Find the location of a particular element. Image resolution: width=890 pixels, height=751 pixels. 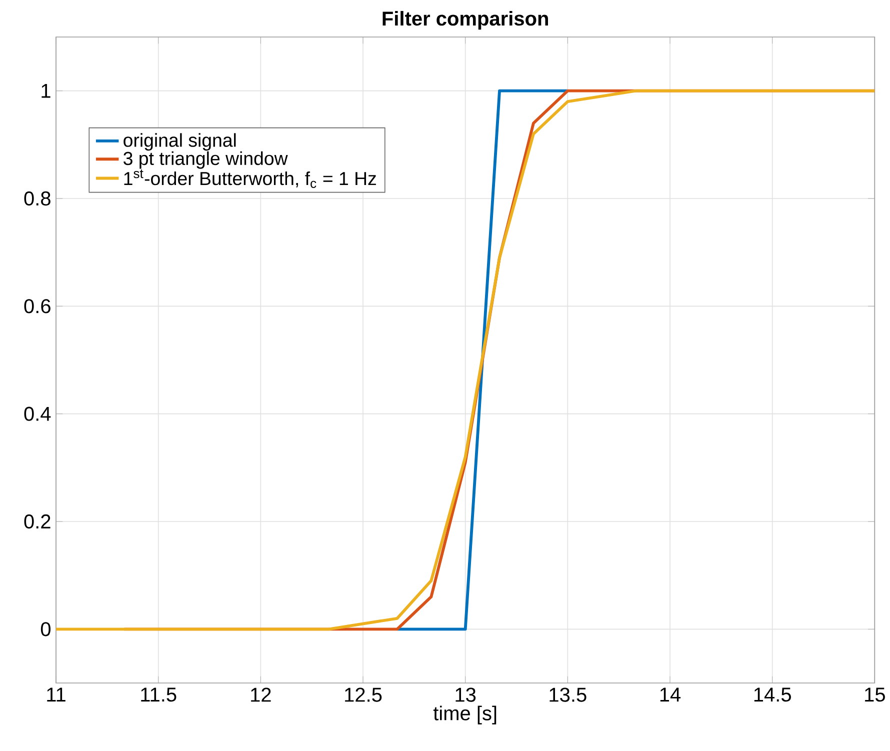

y-tick-label: 0 is located at coordinates (45, 629).